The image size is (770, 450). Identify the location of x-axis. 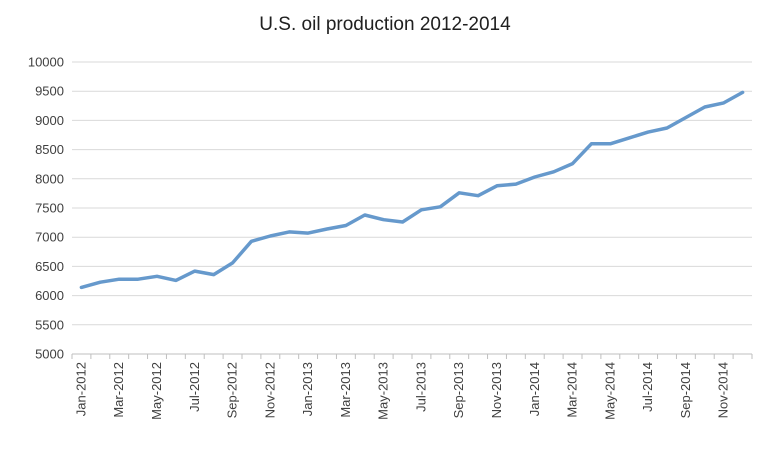
(412, 356).